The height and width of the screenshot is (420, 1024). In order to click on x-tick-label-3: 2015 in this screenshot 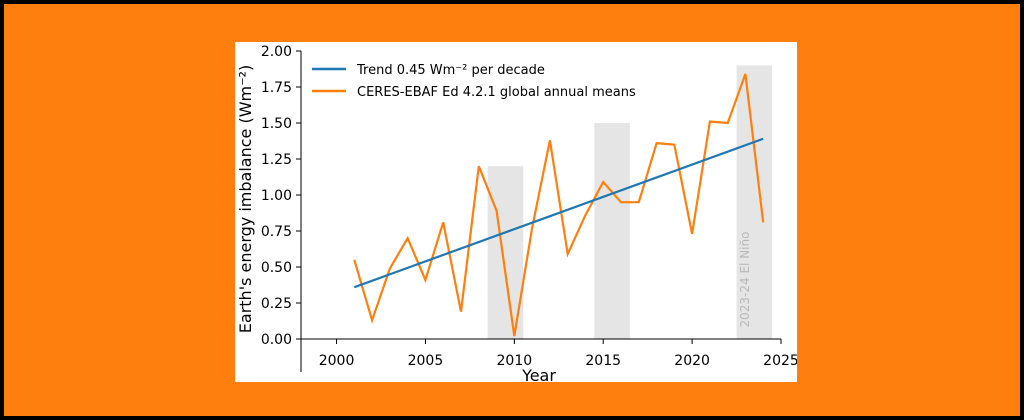, I will do `click(603, 361)`.